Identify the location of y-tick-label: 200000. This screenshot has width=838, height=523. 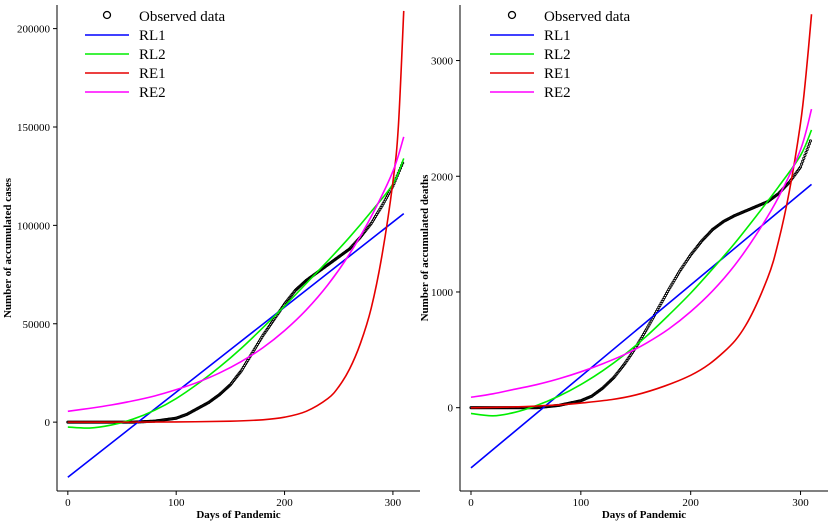
(34, 30).